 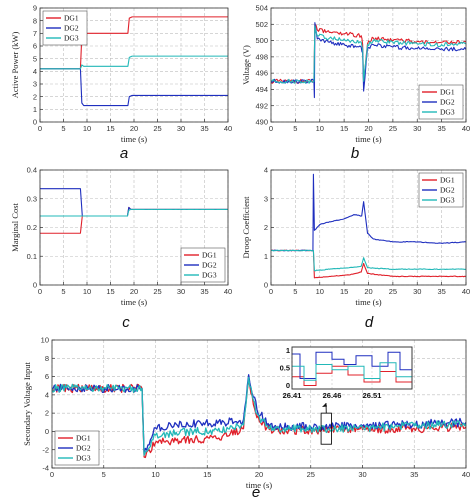 I want to click on y-tick-label: 8, so click(x=35, y=20).